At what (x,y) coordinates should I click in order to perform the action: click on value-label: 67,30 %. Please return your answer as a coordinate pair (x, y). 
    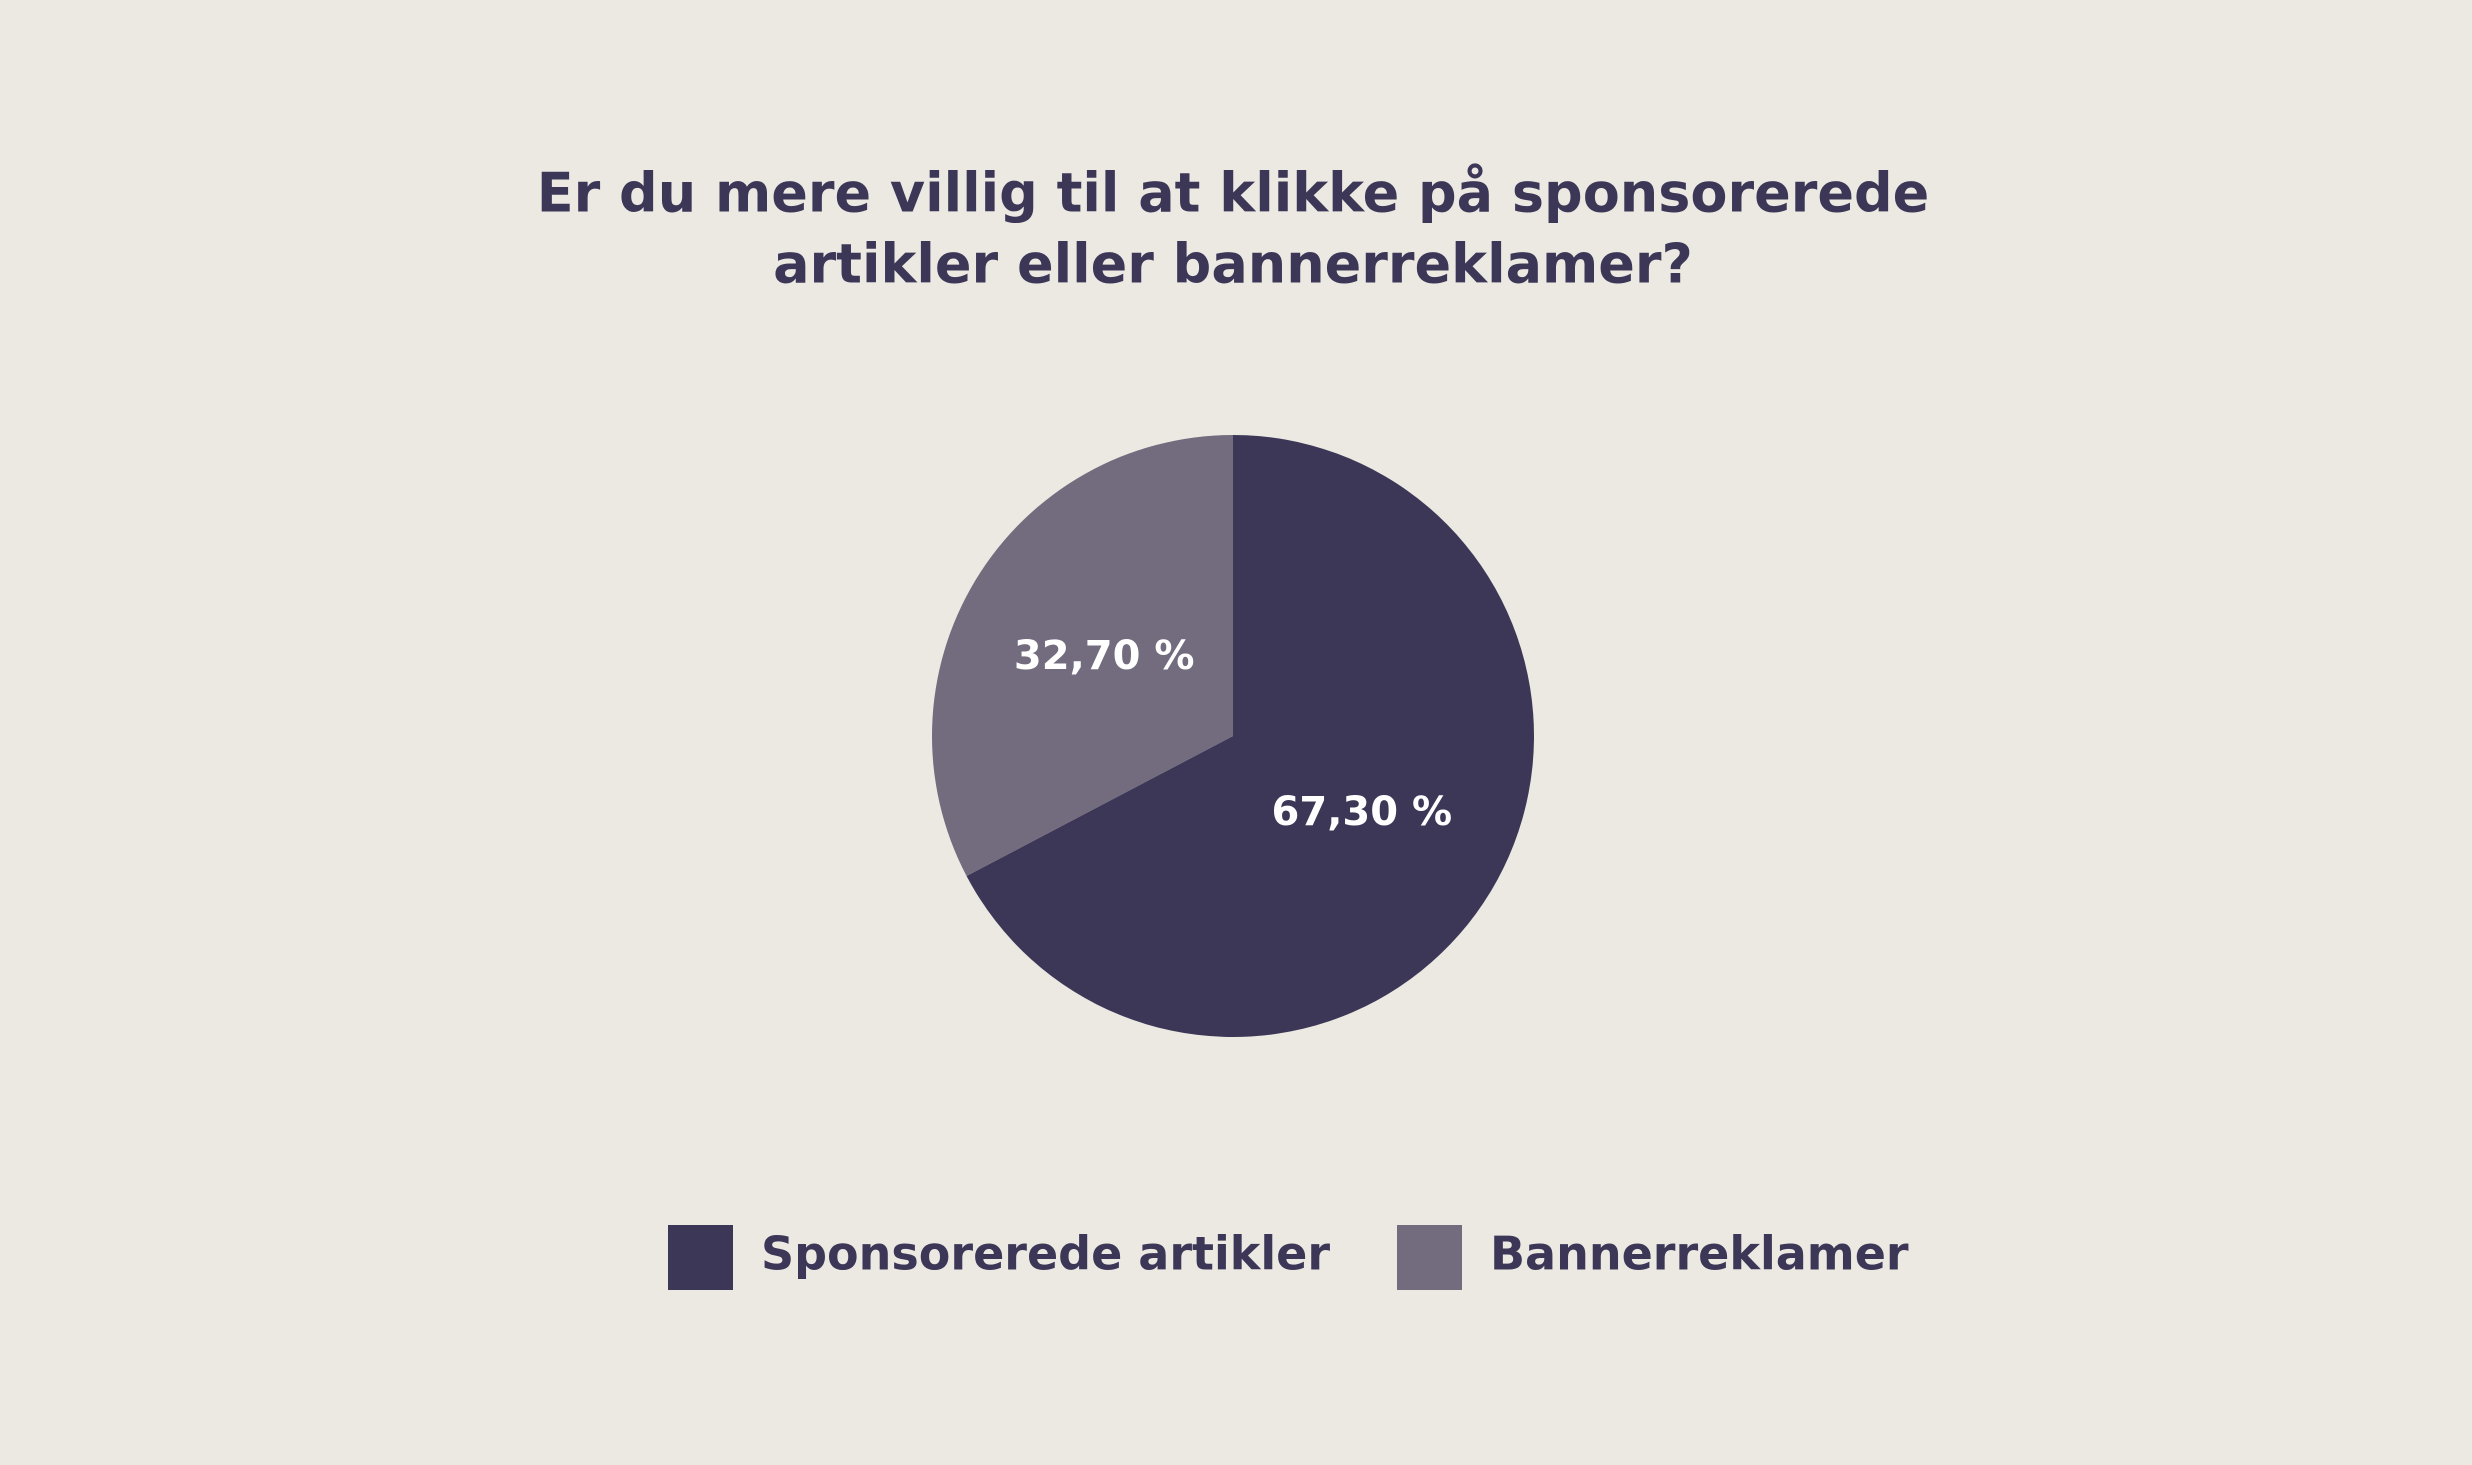
    Looking at the image, I should click on (1362, 812).